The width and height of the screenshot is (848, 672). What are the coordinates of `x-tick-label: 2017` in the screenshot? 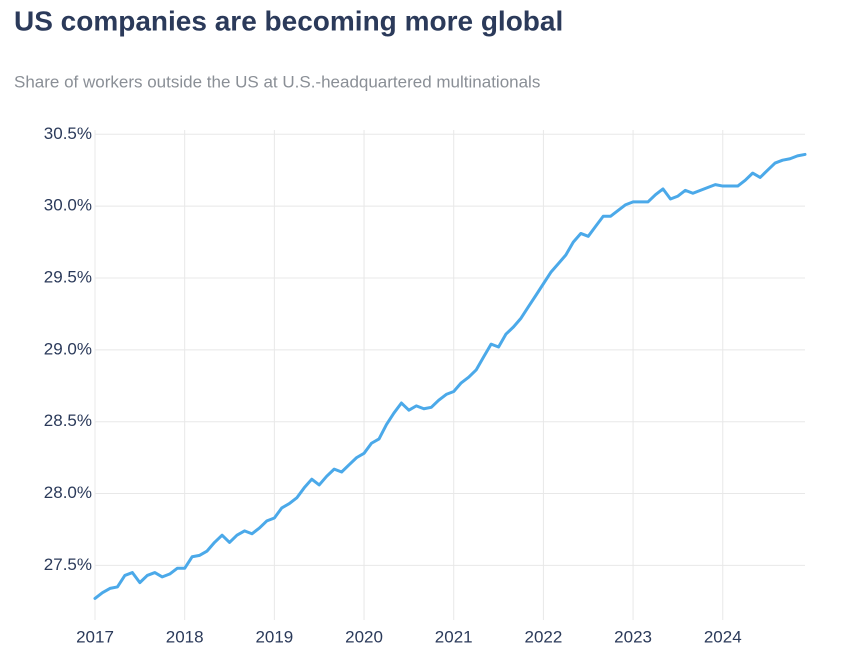 It's located at (95, 636).